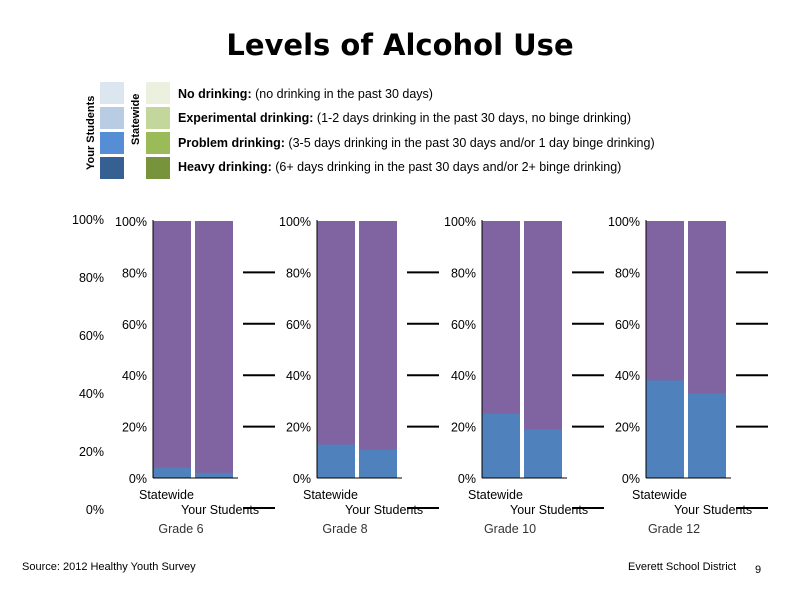  Describe the element at coordinates (112, 118) in the screenshot. I see `your-swatch-experimental` at that location.